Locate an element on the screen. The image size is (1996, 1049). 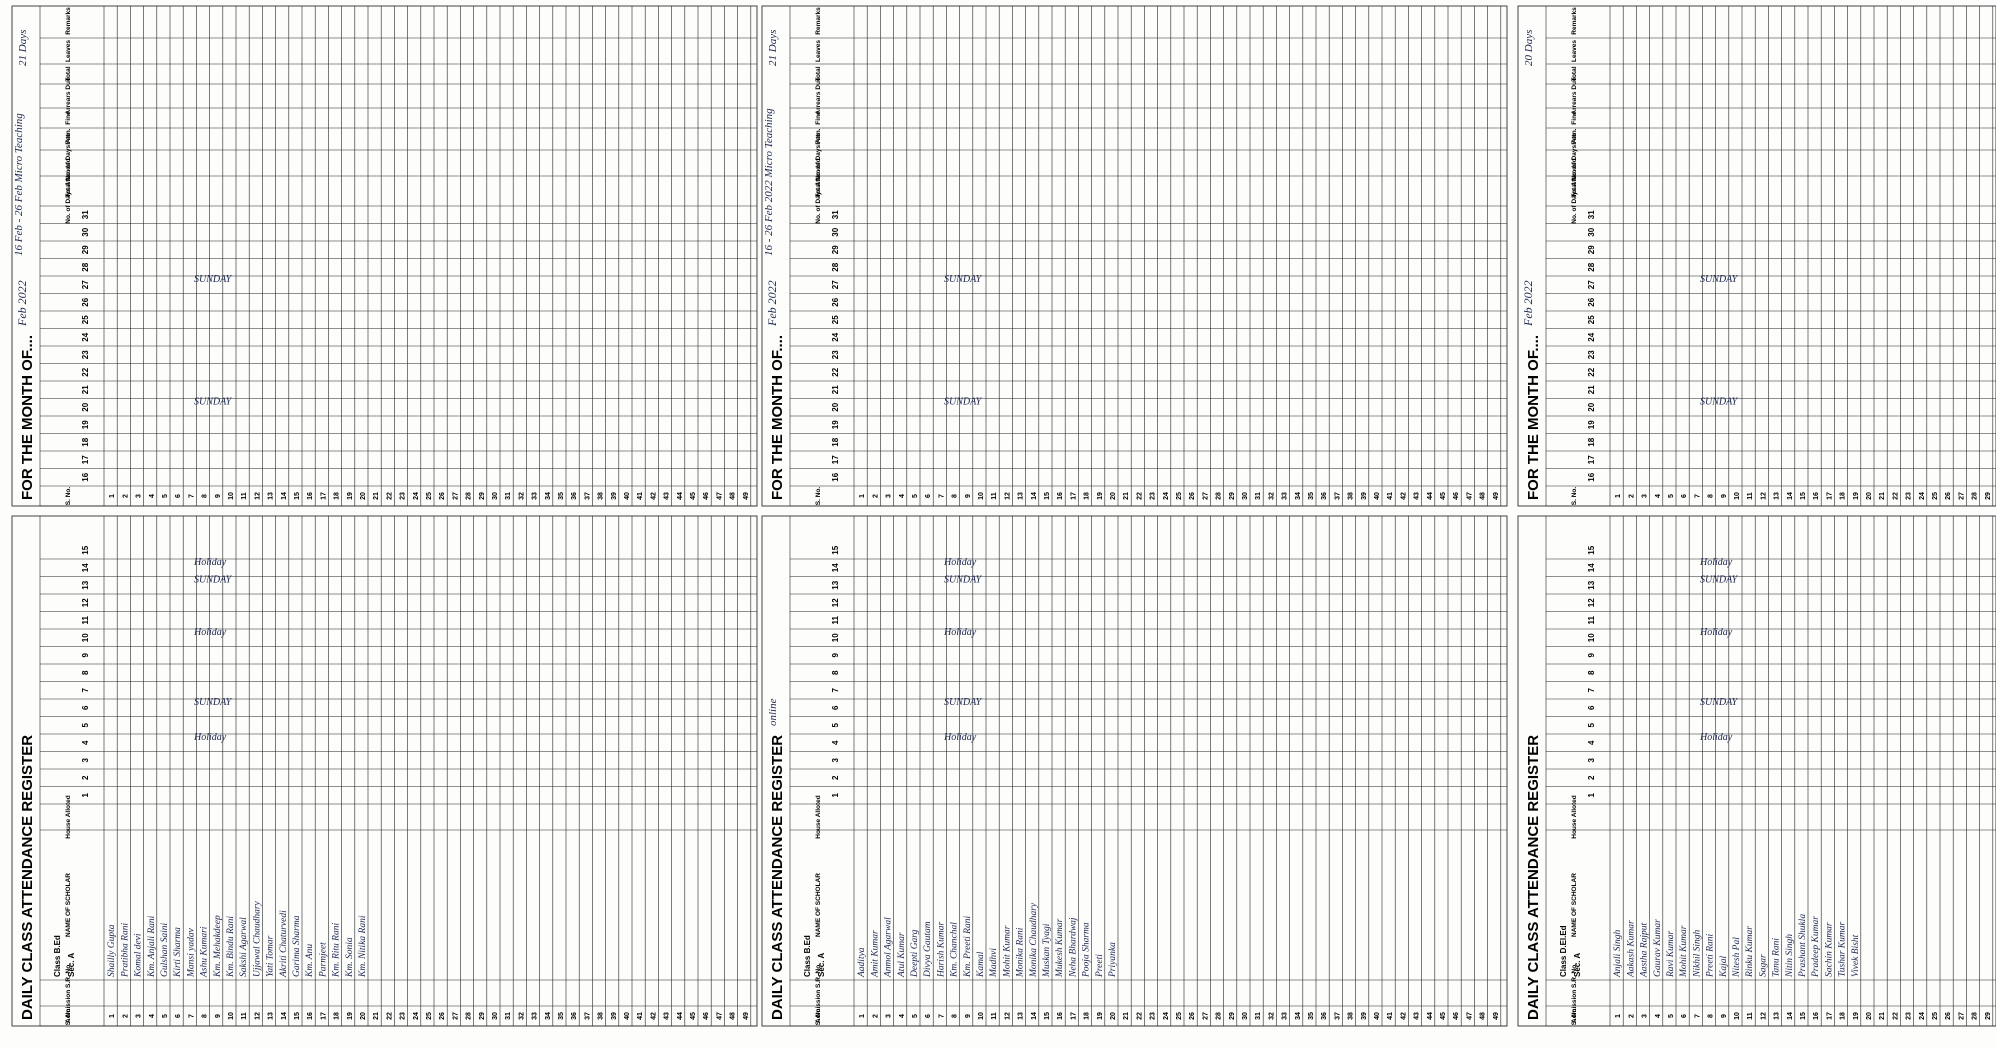
serial: 29 is located at coordinates (482, 496).